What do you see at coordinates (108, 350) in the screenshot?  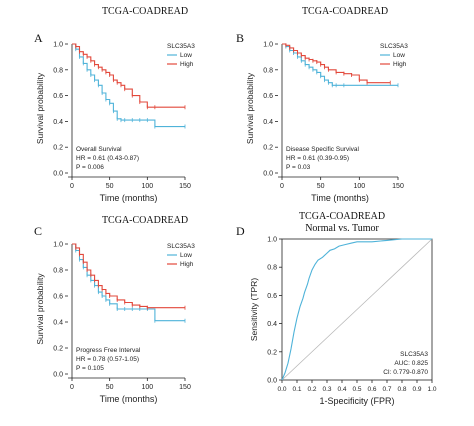 I see `stats-annotation: Progress Free Interval` at bounding box center [108, 350].